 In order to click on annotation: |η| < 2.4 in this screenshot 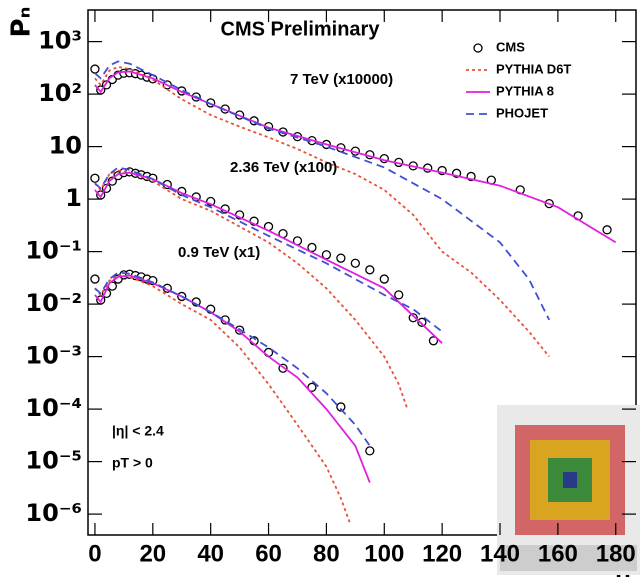, I will do `click(138, 431)`.